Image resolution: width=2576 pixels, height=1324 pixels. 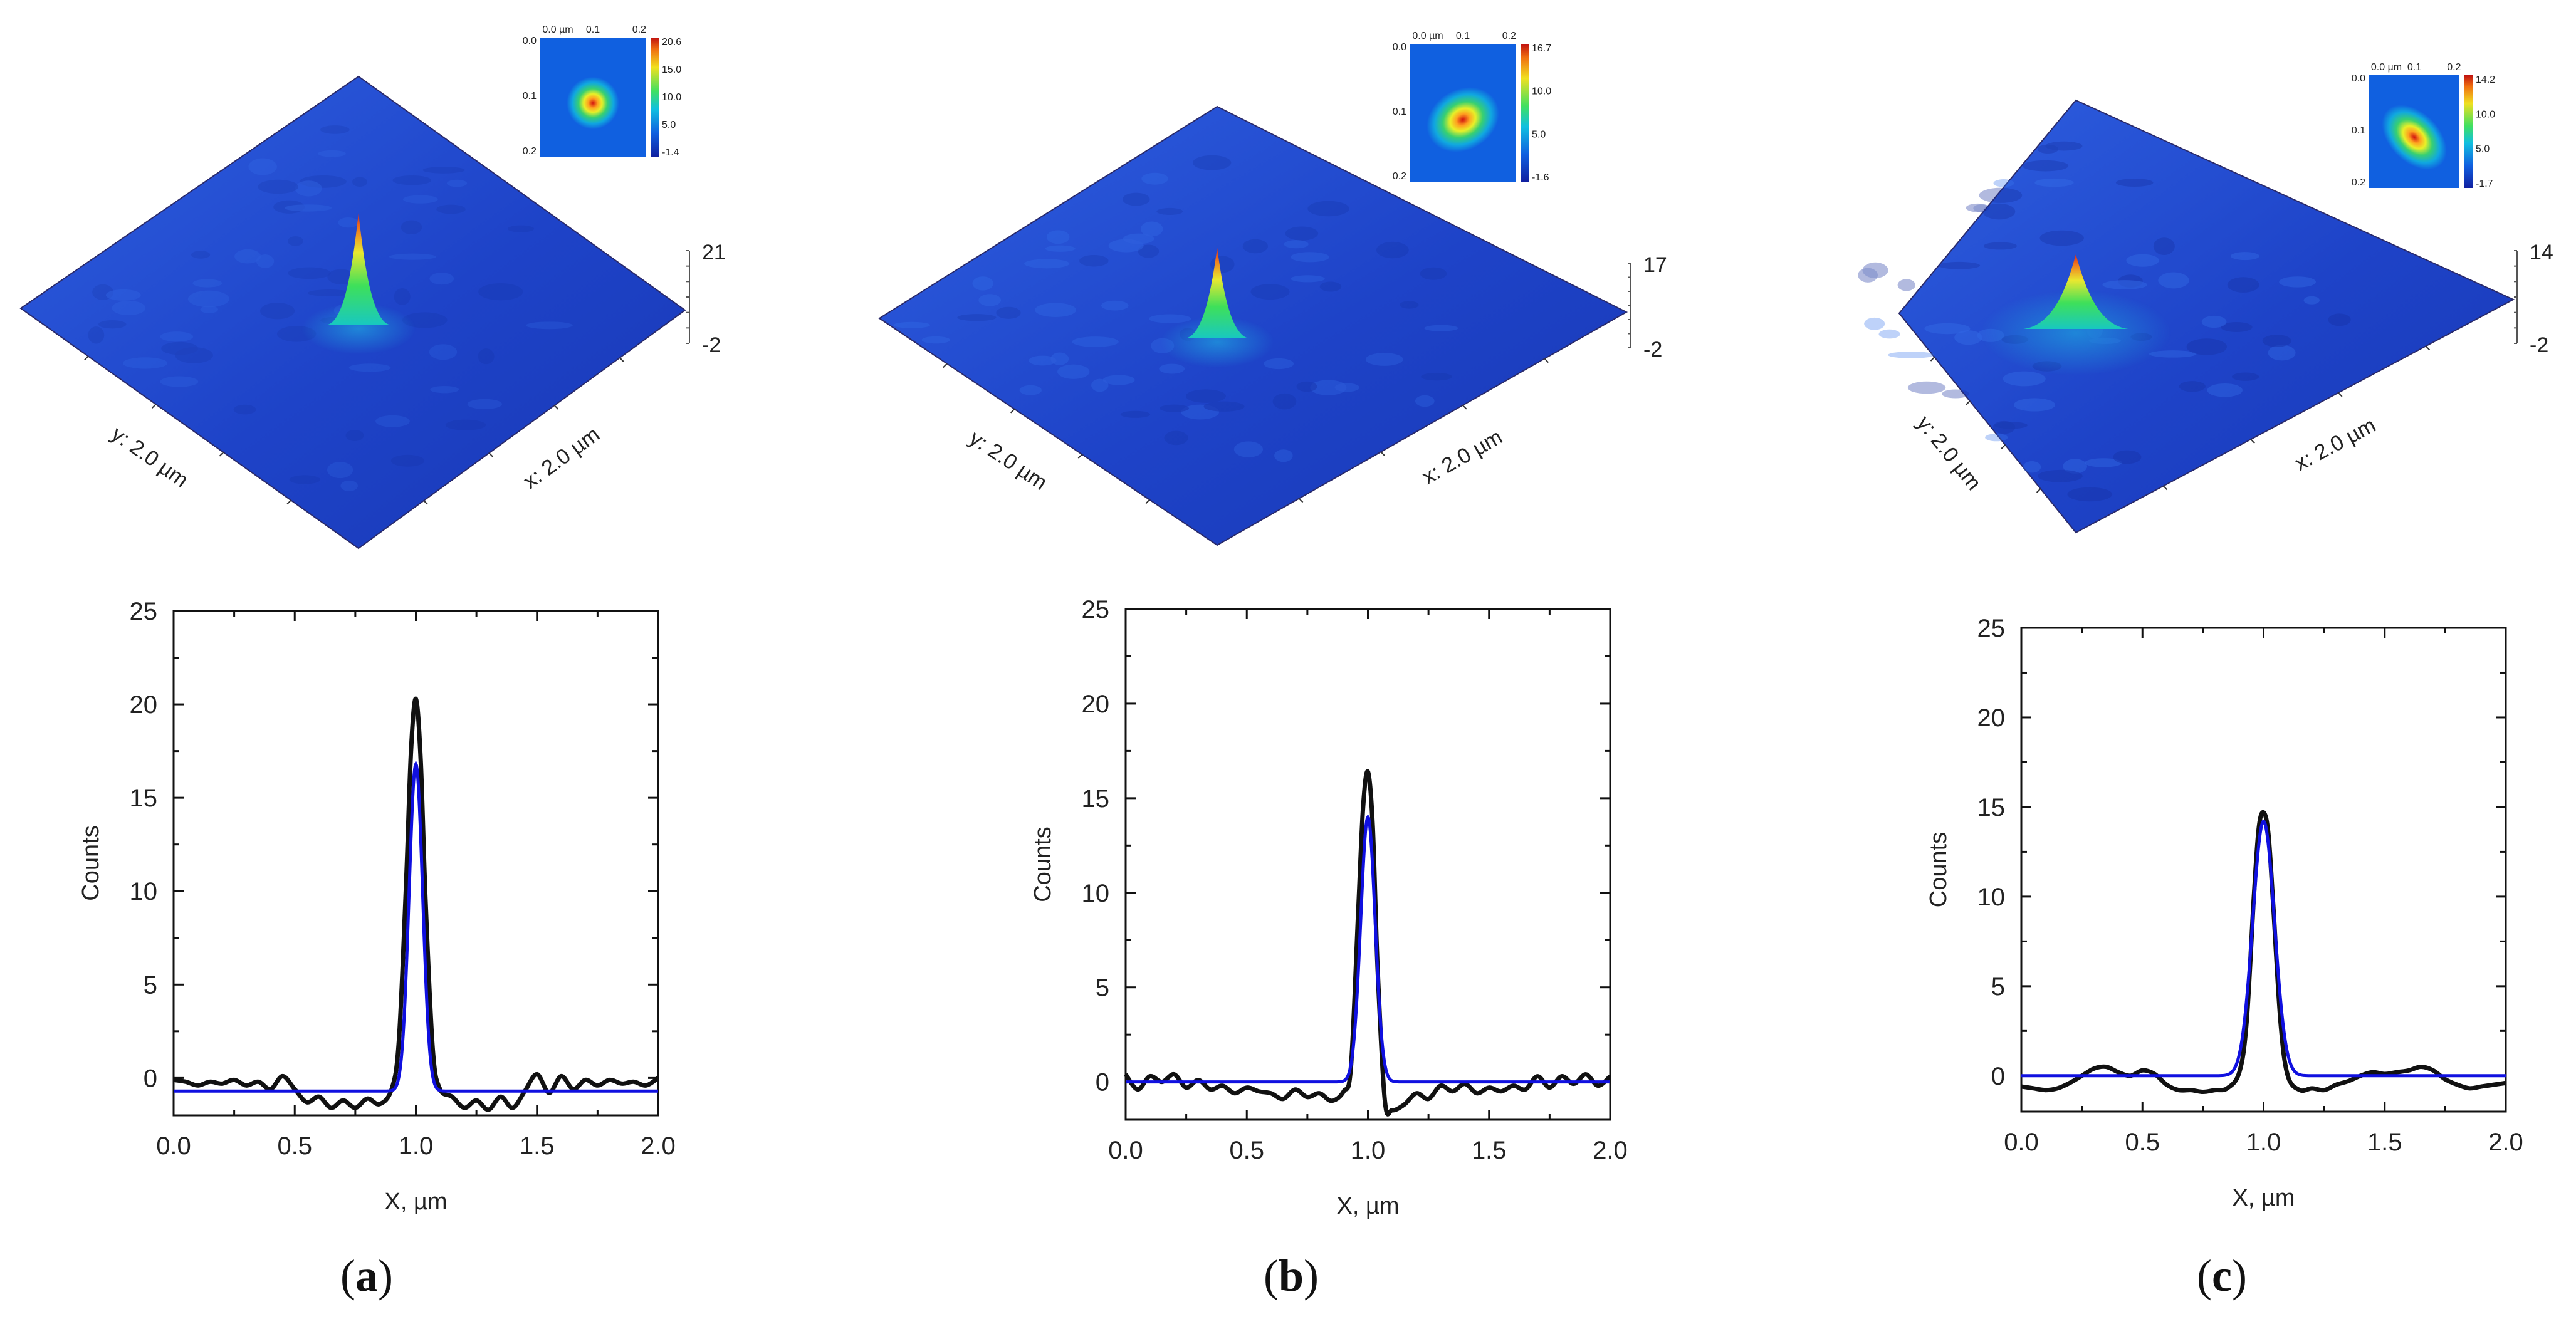 I want to click on z-max-label: 17, so click(x=1655, y=265).